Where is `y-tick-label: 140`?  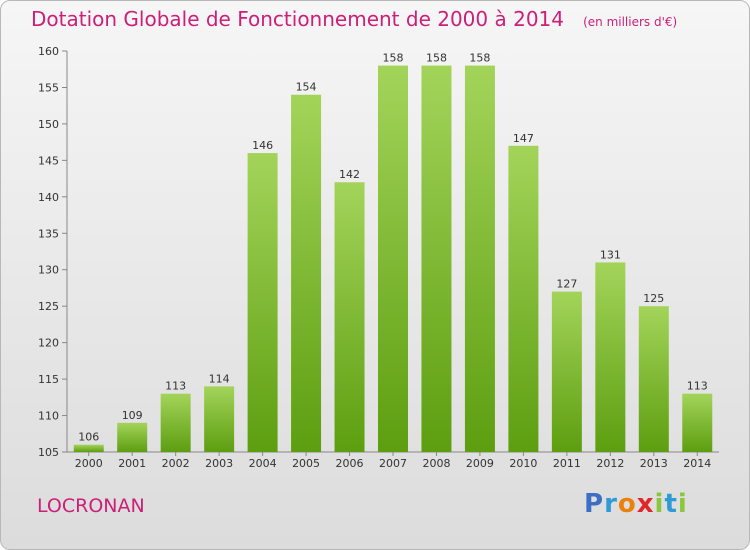
y-tick-label: 140 is located at coordinates (48, 197).